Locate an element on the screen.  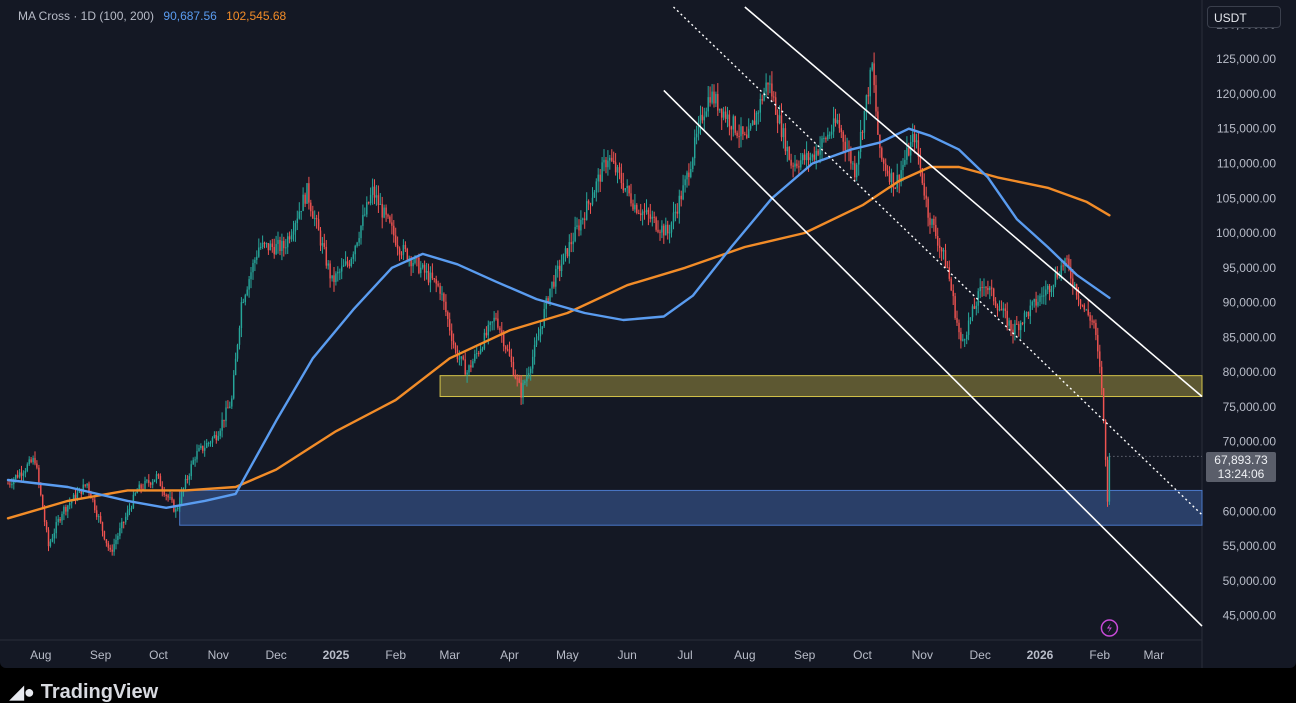
support-zone is located at coordinates (691, 507).